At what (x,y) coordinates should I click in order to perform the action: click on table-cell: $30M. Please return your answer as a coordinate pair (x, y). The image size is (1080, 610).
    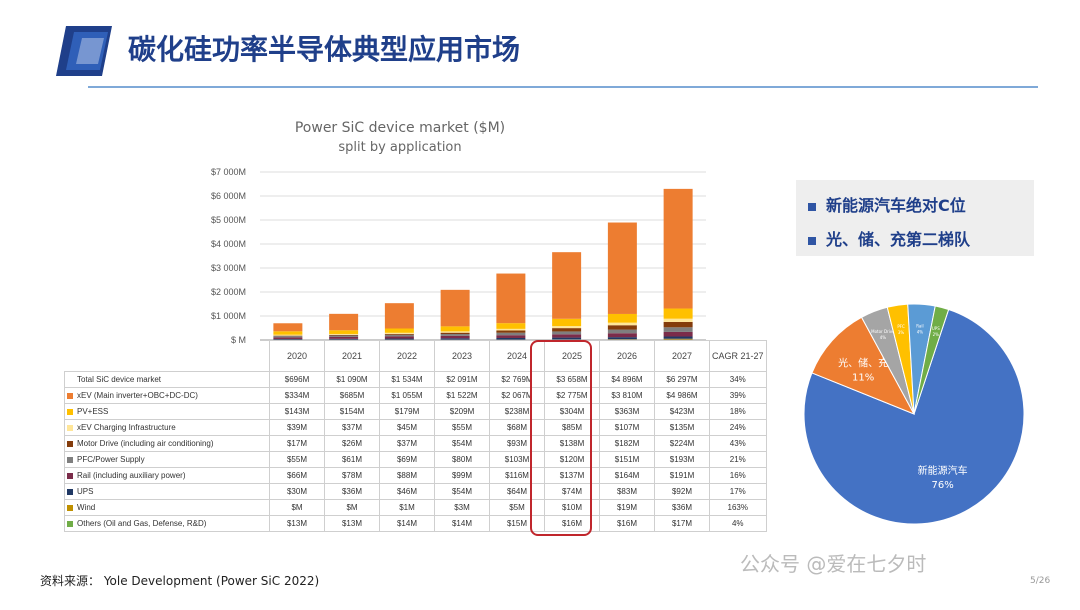
    Looking at the image, I should click on (297, 491).